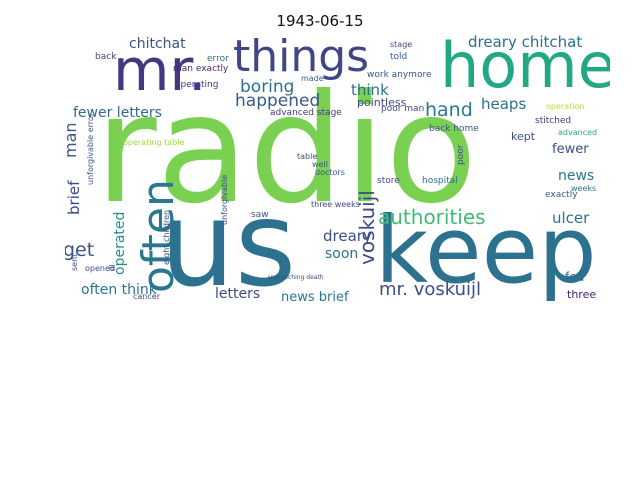  I want to click on word-heaps: heaps, so click(504, 104).